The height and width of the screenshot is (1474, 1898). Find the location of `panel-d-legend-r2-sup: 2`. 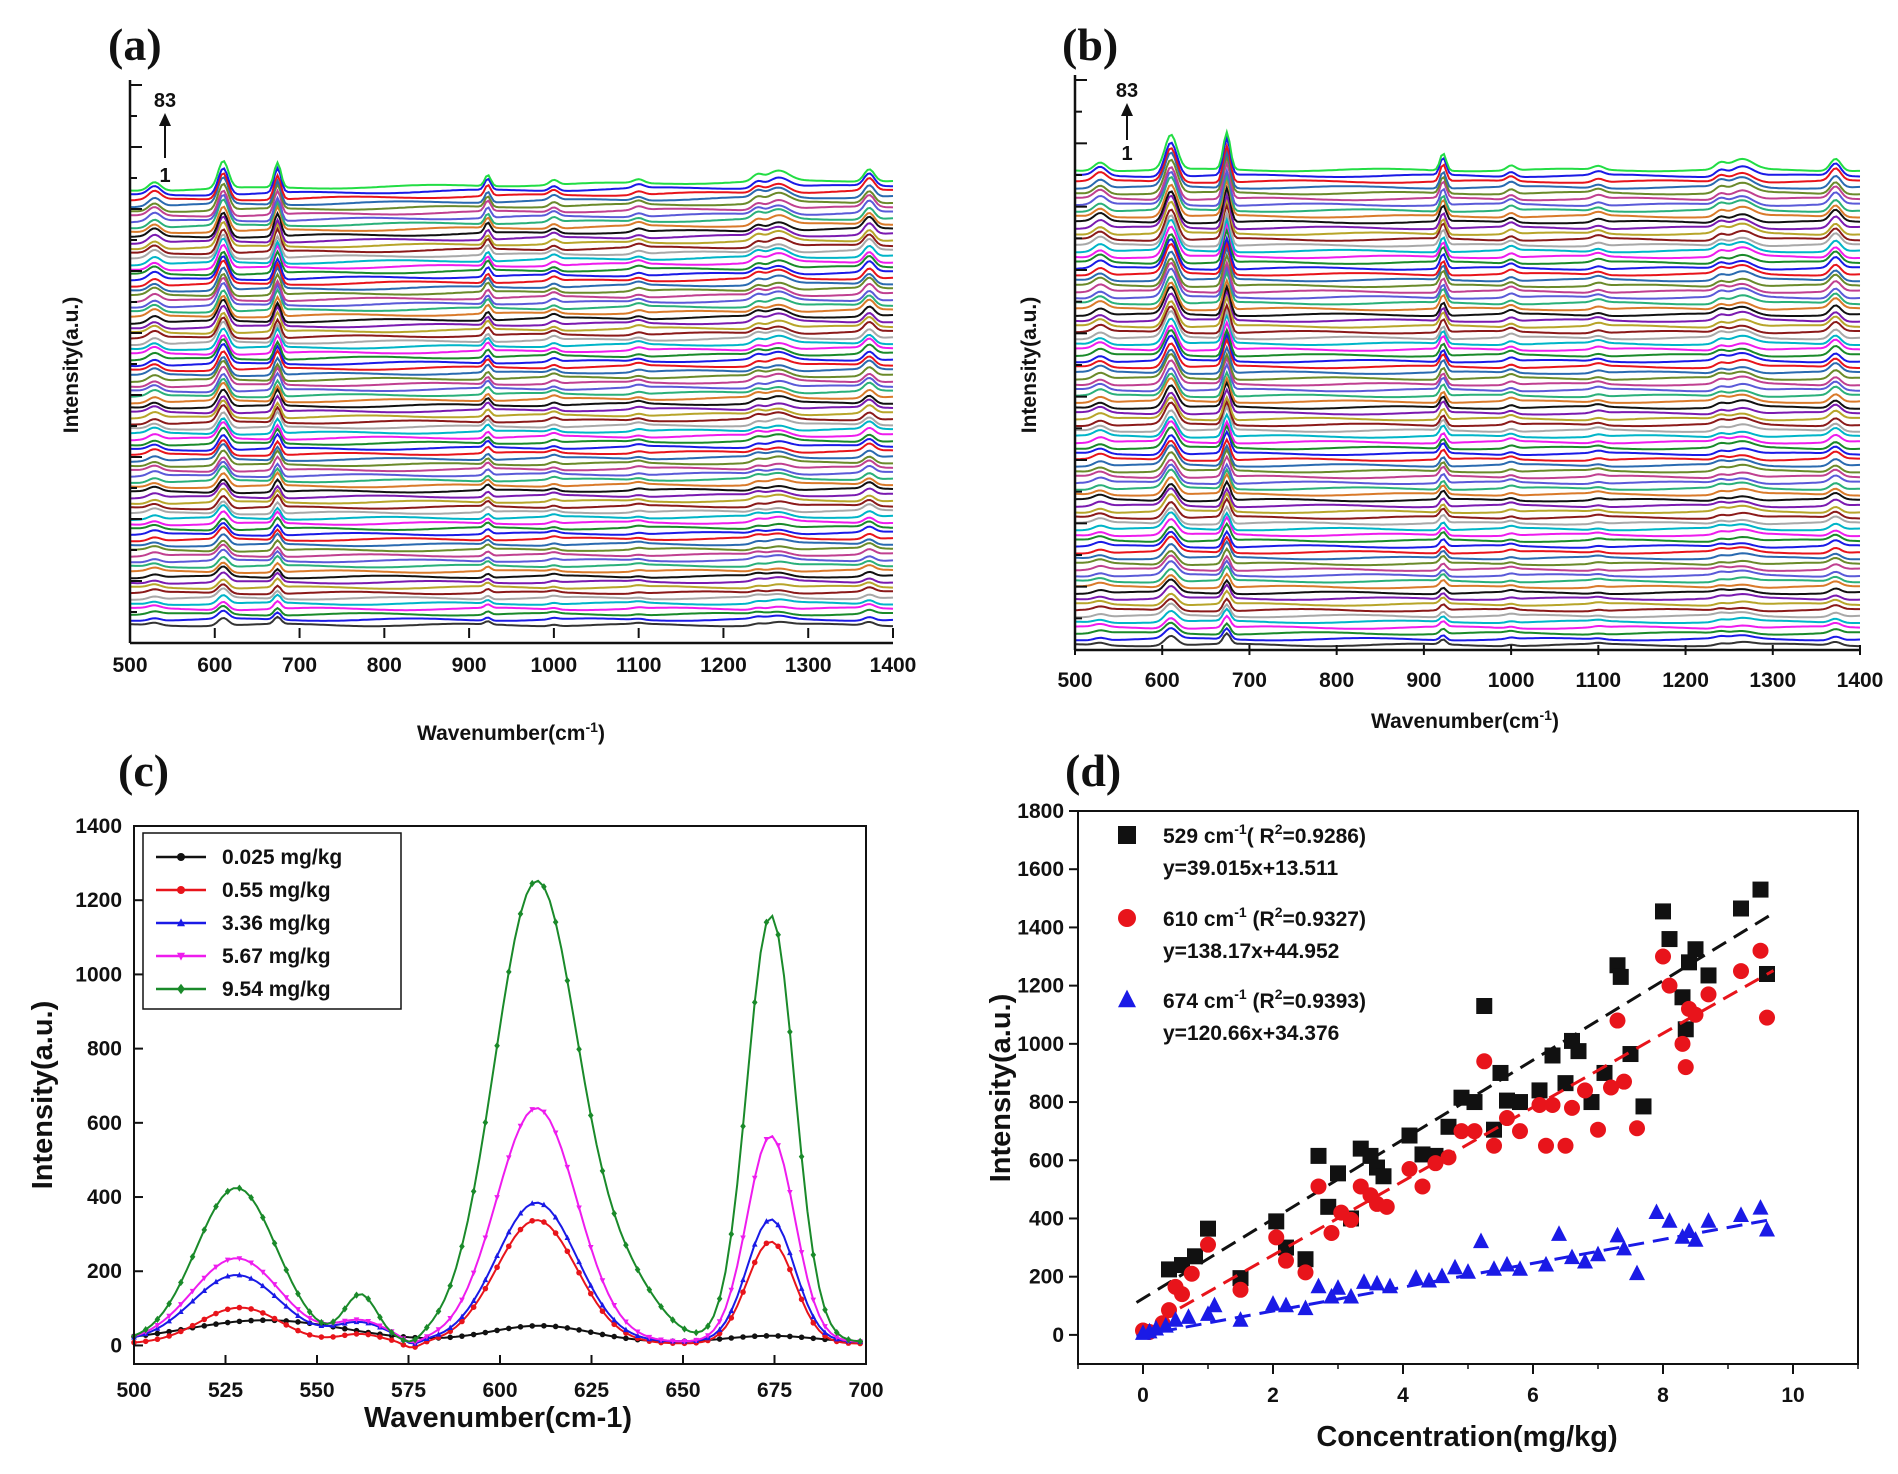

panel-d-legend-r2-sup: 2 is located at coordinates (1279, 994).